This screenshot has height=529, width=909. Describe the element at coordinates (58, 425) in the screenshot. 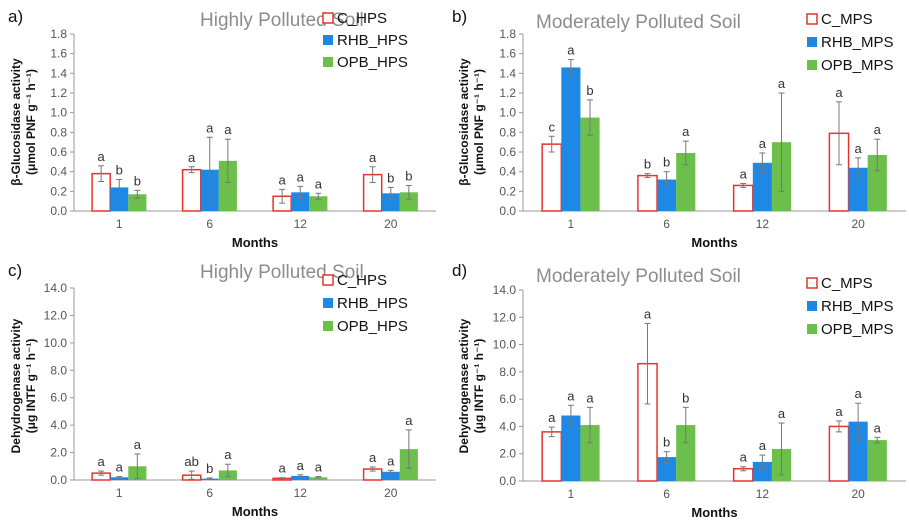

I see `y-tick-label: 4.0` at that location.